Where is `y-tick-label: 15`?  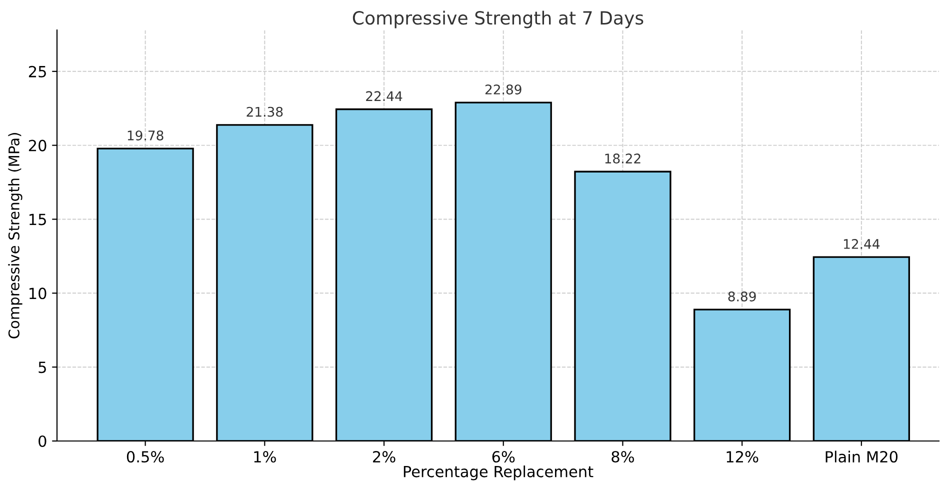 y-tick-label: 15 is located at coordinates (38, 220).